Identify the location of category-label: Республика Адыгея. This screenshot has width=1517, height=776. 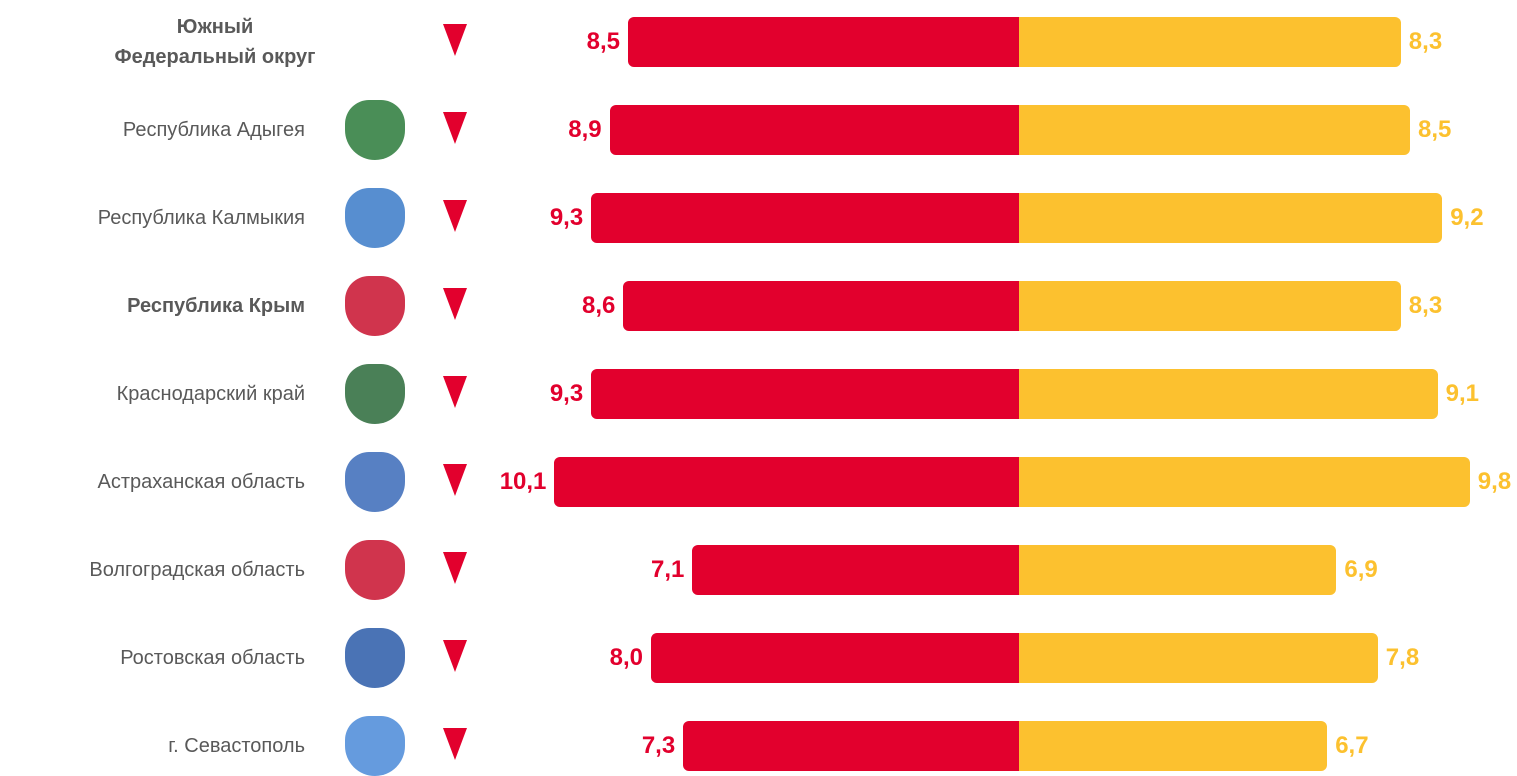
(213, 130).